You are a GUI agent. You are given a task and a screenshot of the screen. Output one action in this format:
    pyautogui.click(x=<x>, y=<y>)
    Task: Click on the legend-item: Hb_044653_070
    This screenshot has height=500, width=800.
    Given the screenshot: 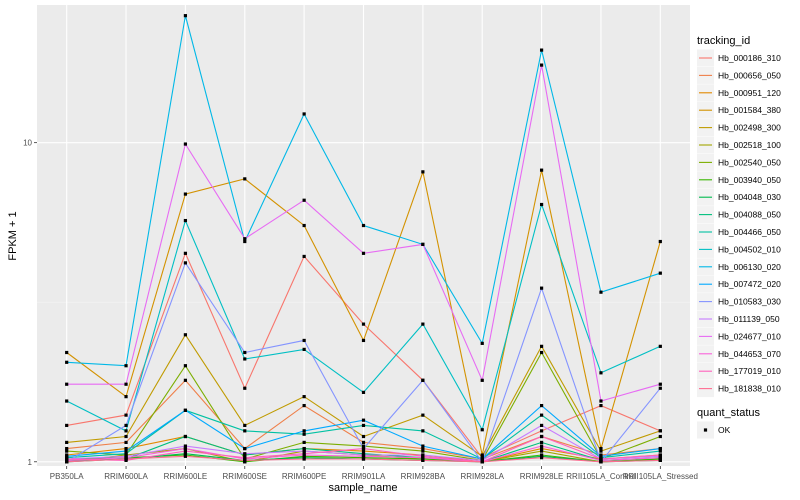 What is the action you would take?
    pyautogui.click(x=739, y=354)
    